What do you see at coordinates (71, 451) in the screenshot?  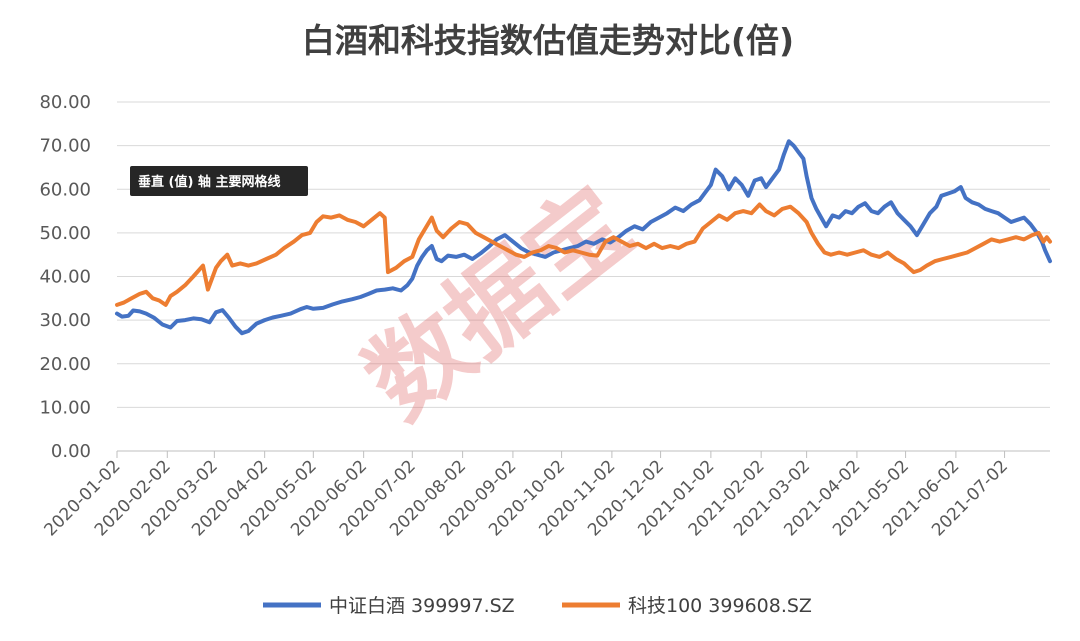 I see `y-tick-label: 0.00` at bounding box center [71, 451].